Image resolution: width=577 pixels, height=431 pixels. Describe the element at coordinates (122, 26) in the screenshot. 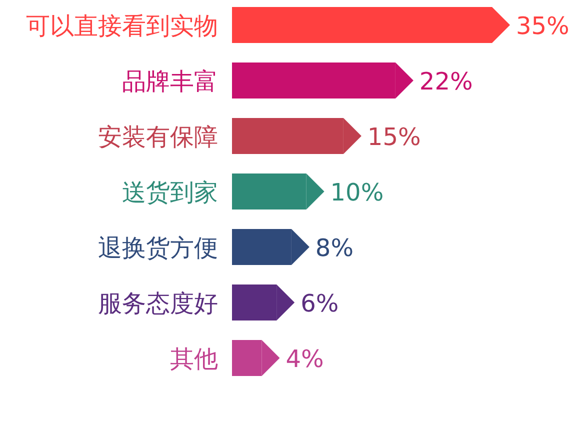

I see `y-tick-label: 可以直接看到实物` at that location.